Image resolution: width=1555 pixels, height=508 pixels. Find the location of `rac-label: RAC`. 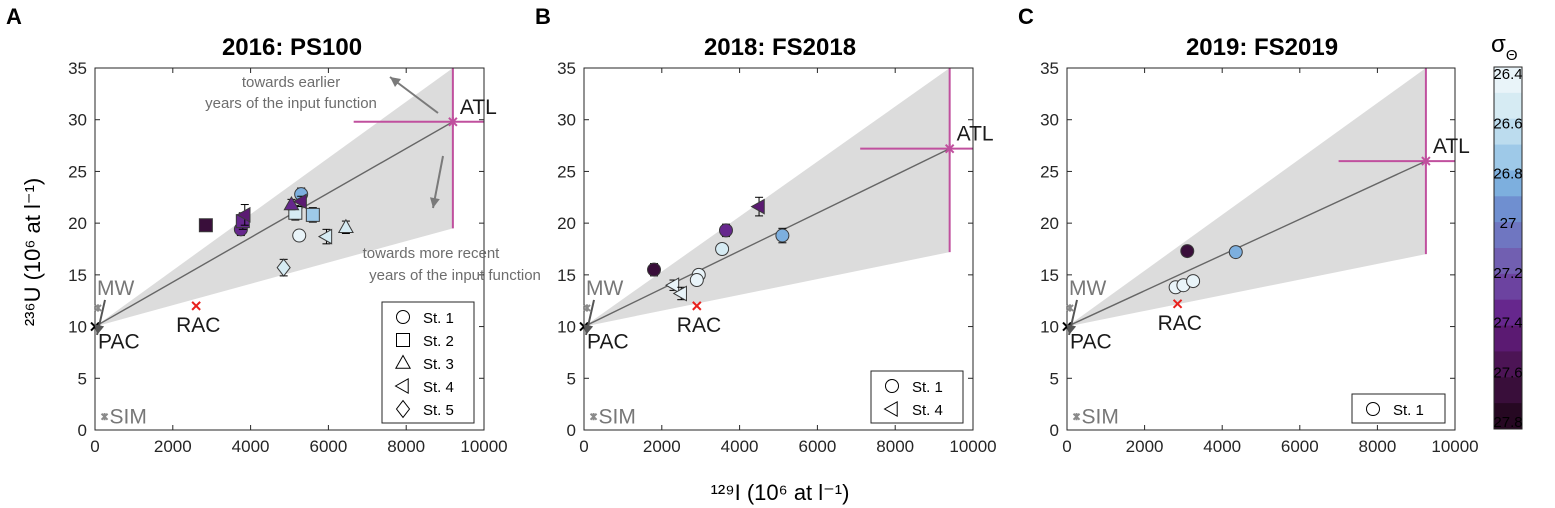

rac-label: RAC is located at coordinates (699, 325).